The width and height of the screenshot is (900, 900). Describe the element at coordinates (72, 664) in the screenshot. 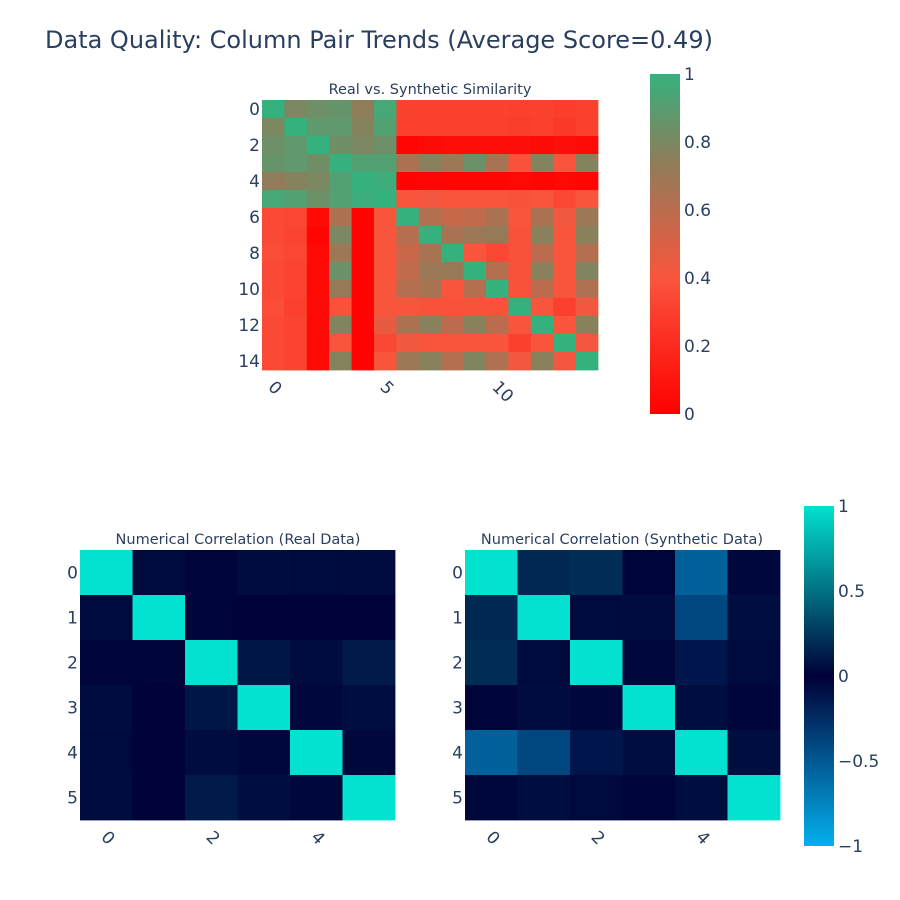

I see `real-correlation-y-tick-label: 2` at that location.